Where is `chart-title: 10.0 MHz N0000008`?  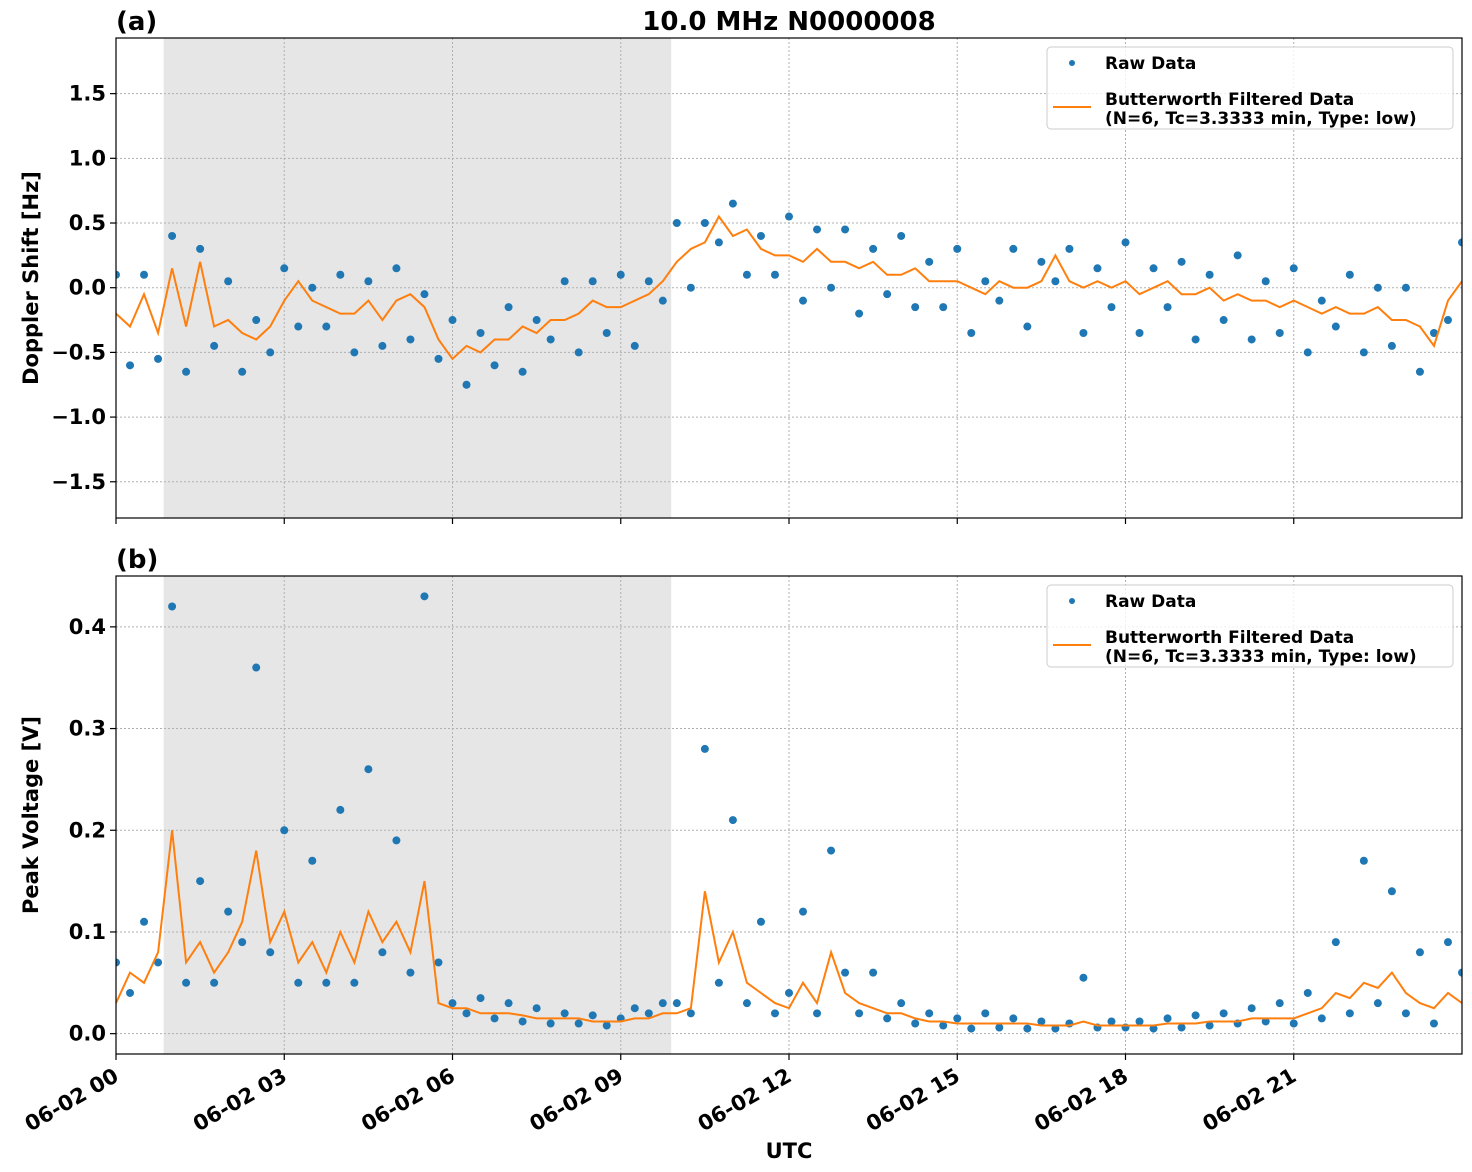 chart-title: 10.0 MHz N0000008 is located at coordinates (788, 22).